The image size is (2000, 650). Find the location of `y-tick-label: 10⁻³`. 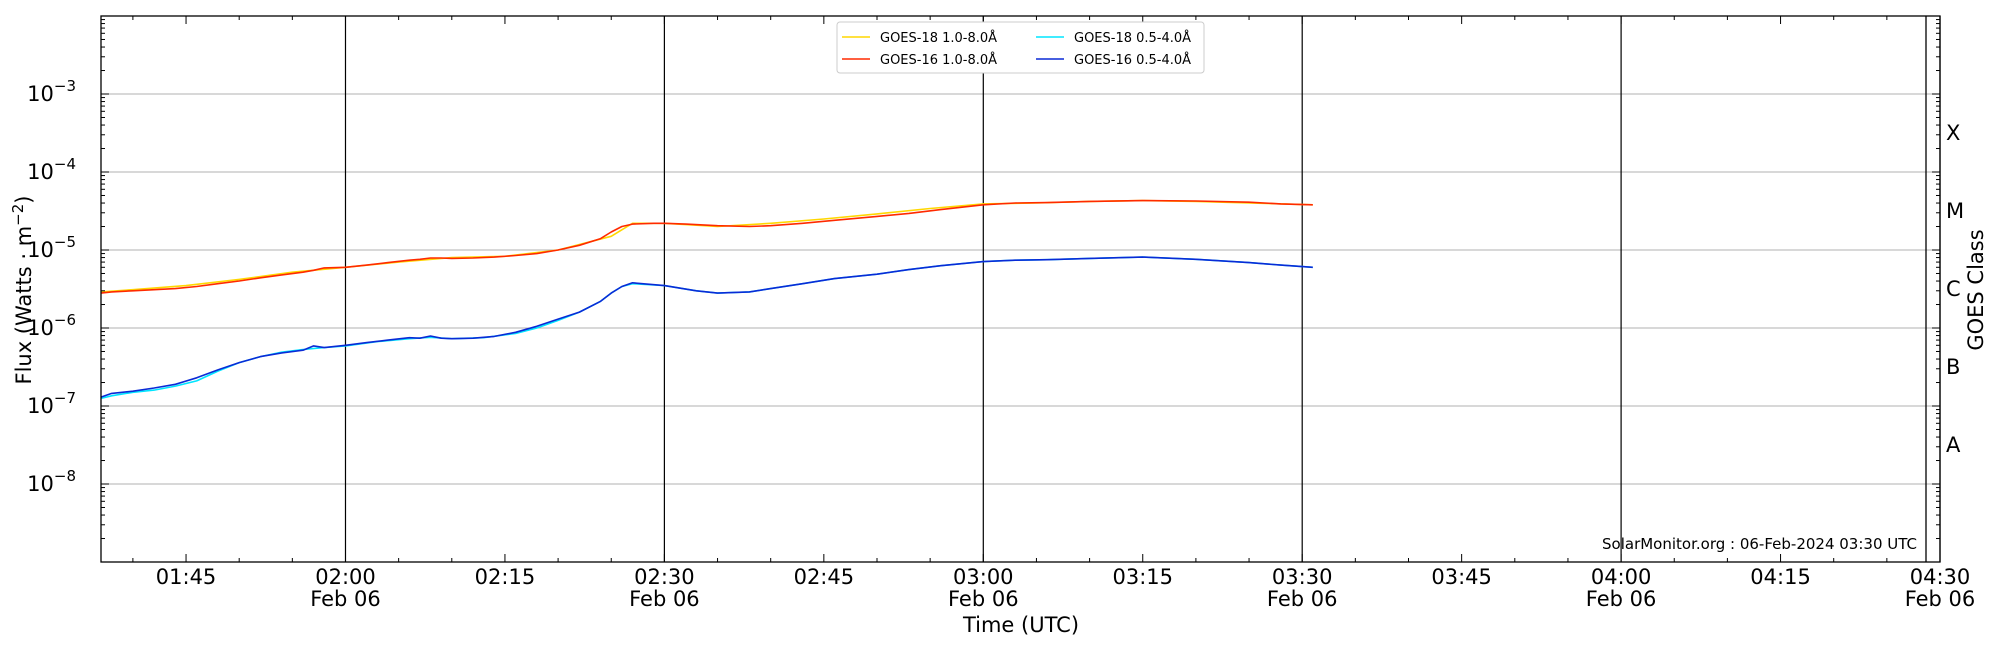

y-tick-label: 10⁻³ is located at coordinates (51, 91).